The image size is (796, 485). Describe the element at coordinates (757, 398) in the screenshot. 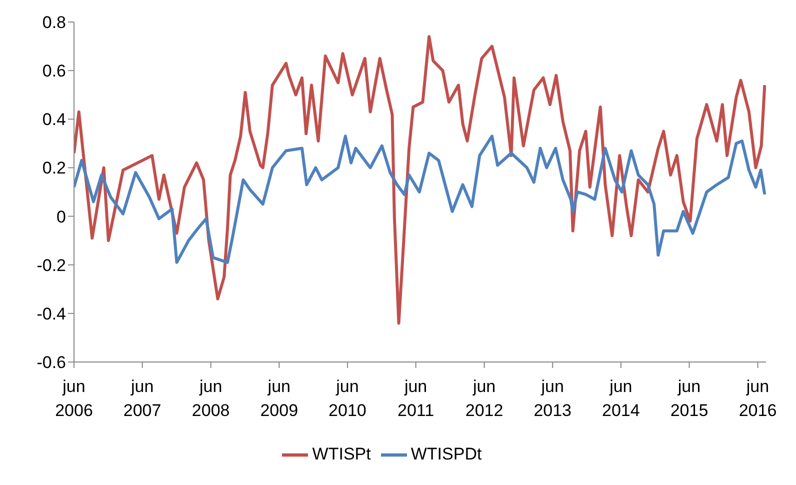

I see `x-tick-label: jun 2016` at that location.